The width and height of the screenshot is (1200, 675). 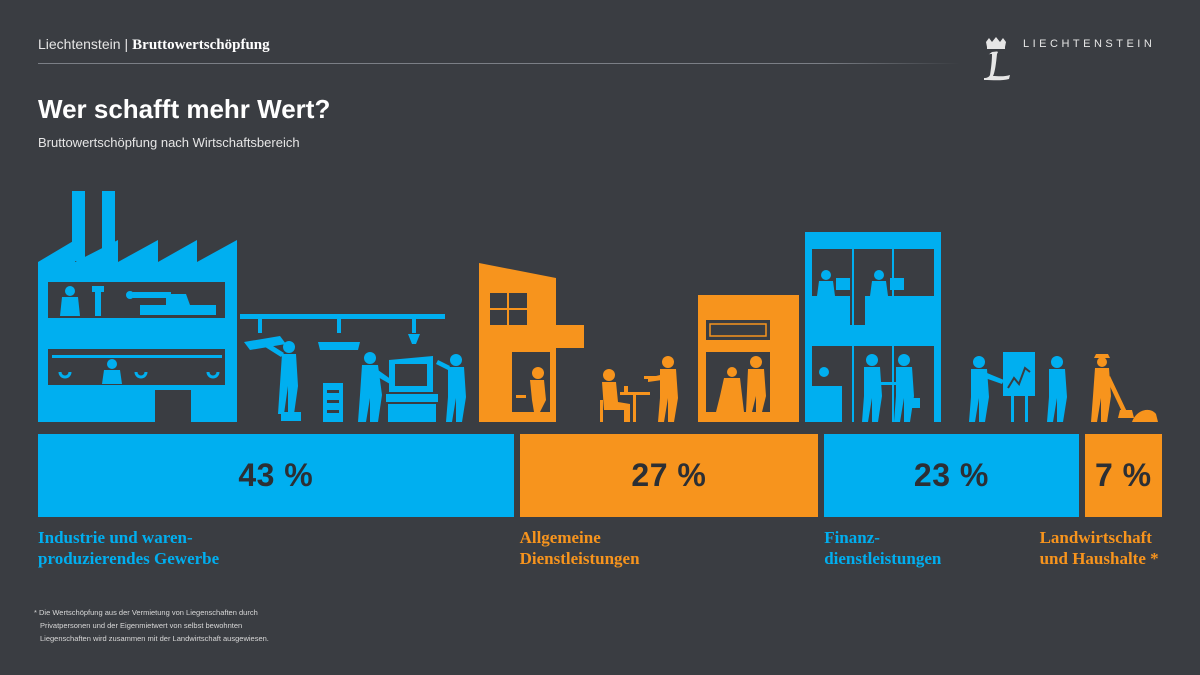 What do you see at coordinates (628, 357) in the screenshot?
I see `services-details` at bounding box center [628, 357].